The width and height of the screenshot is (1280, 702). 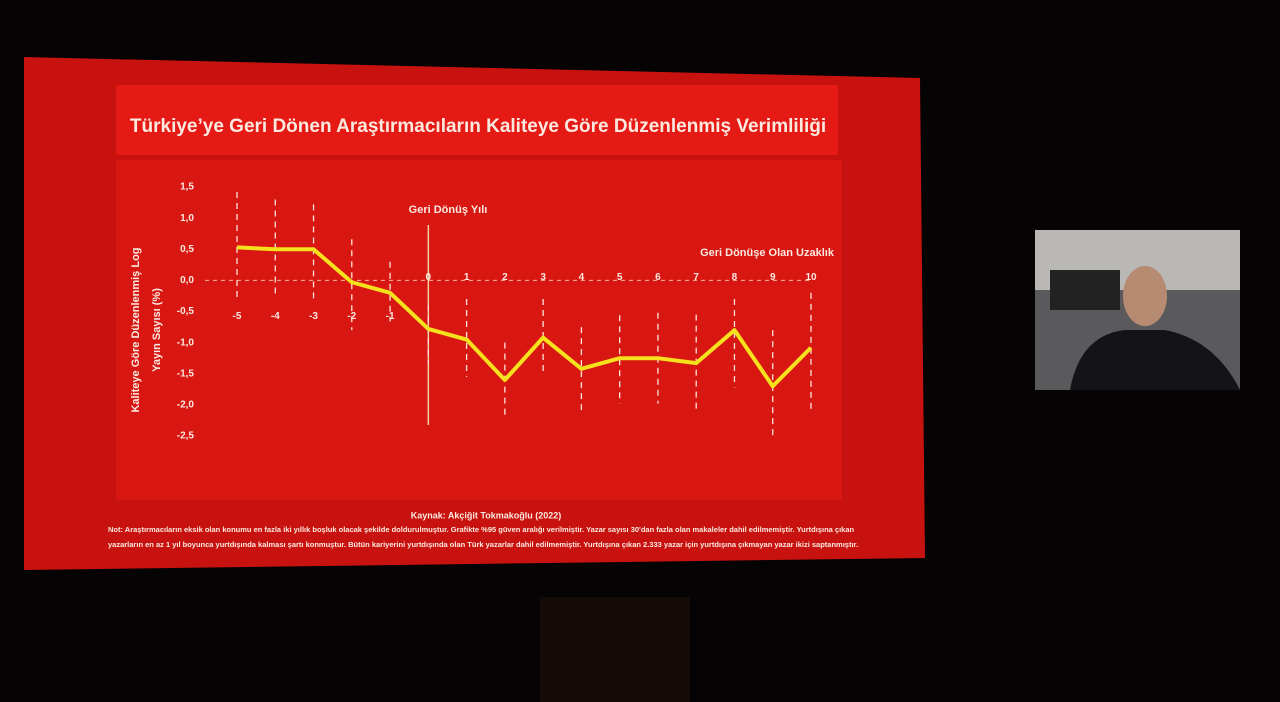 I want to click on x-tick-label: 4, so click(x=582, y=277).